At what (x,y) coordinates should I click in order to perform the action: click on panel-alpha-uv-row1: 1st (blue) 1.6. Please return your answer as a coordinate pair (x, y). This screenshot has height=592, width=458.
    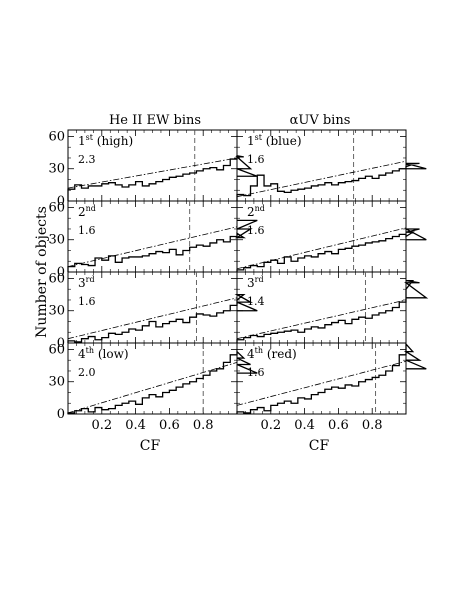
    Looking at the image, I should click on (331, 165).